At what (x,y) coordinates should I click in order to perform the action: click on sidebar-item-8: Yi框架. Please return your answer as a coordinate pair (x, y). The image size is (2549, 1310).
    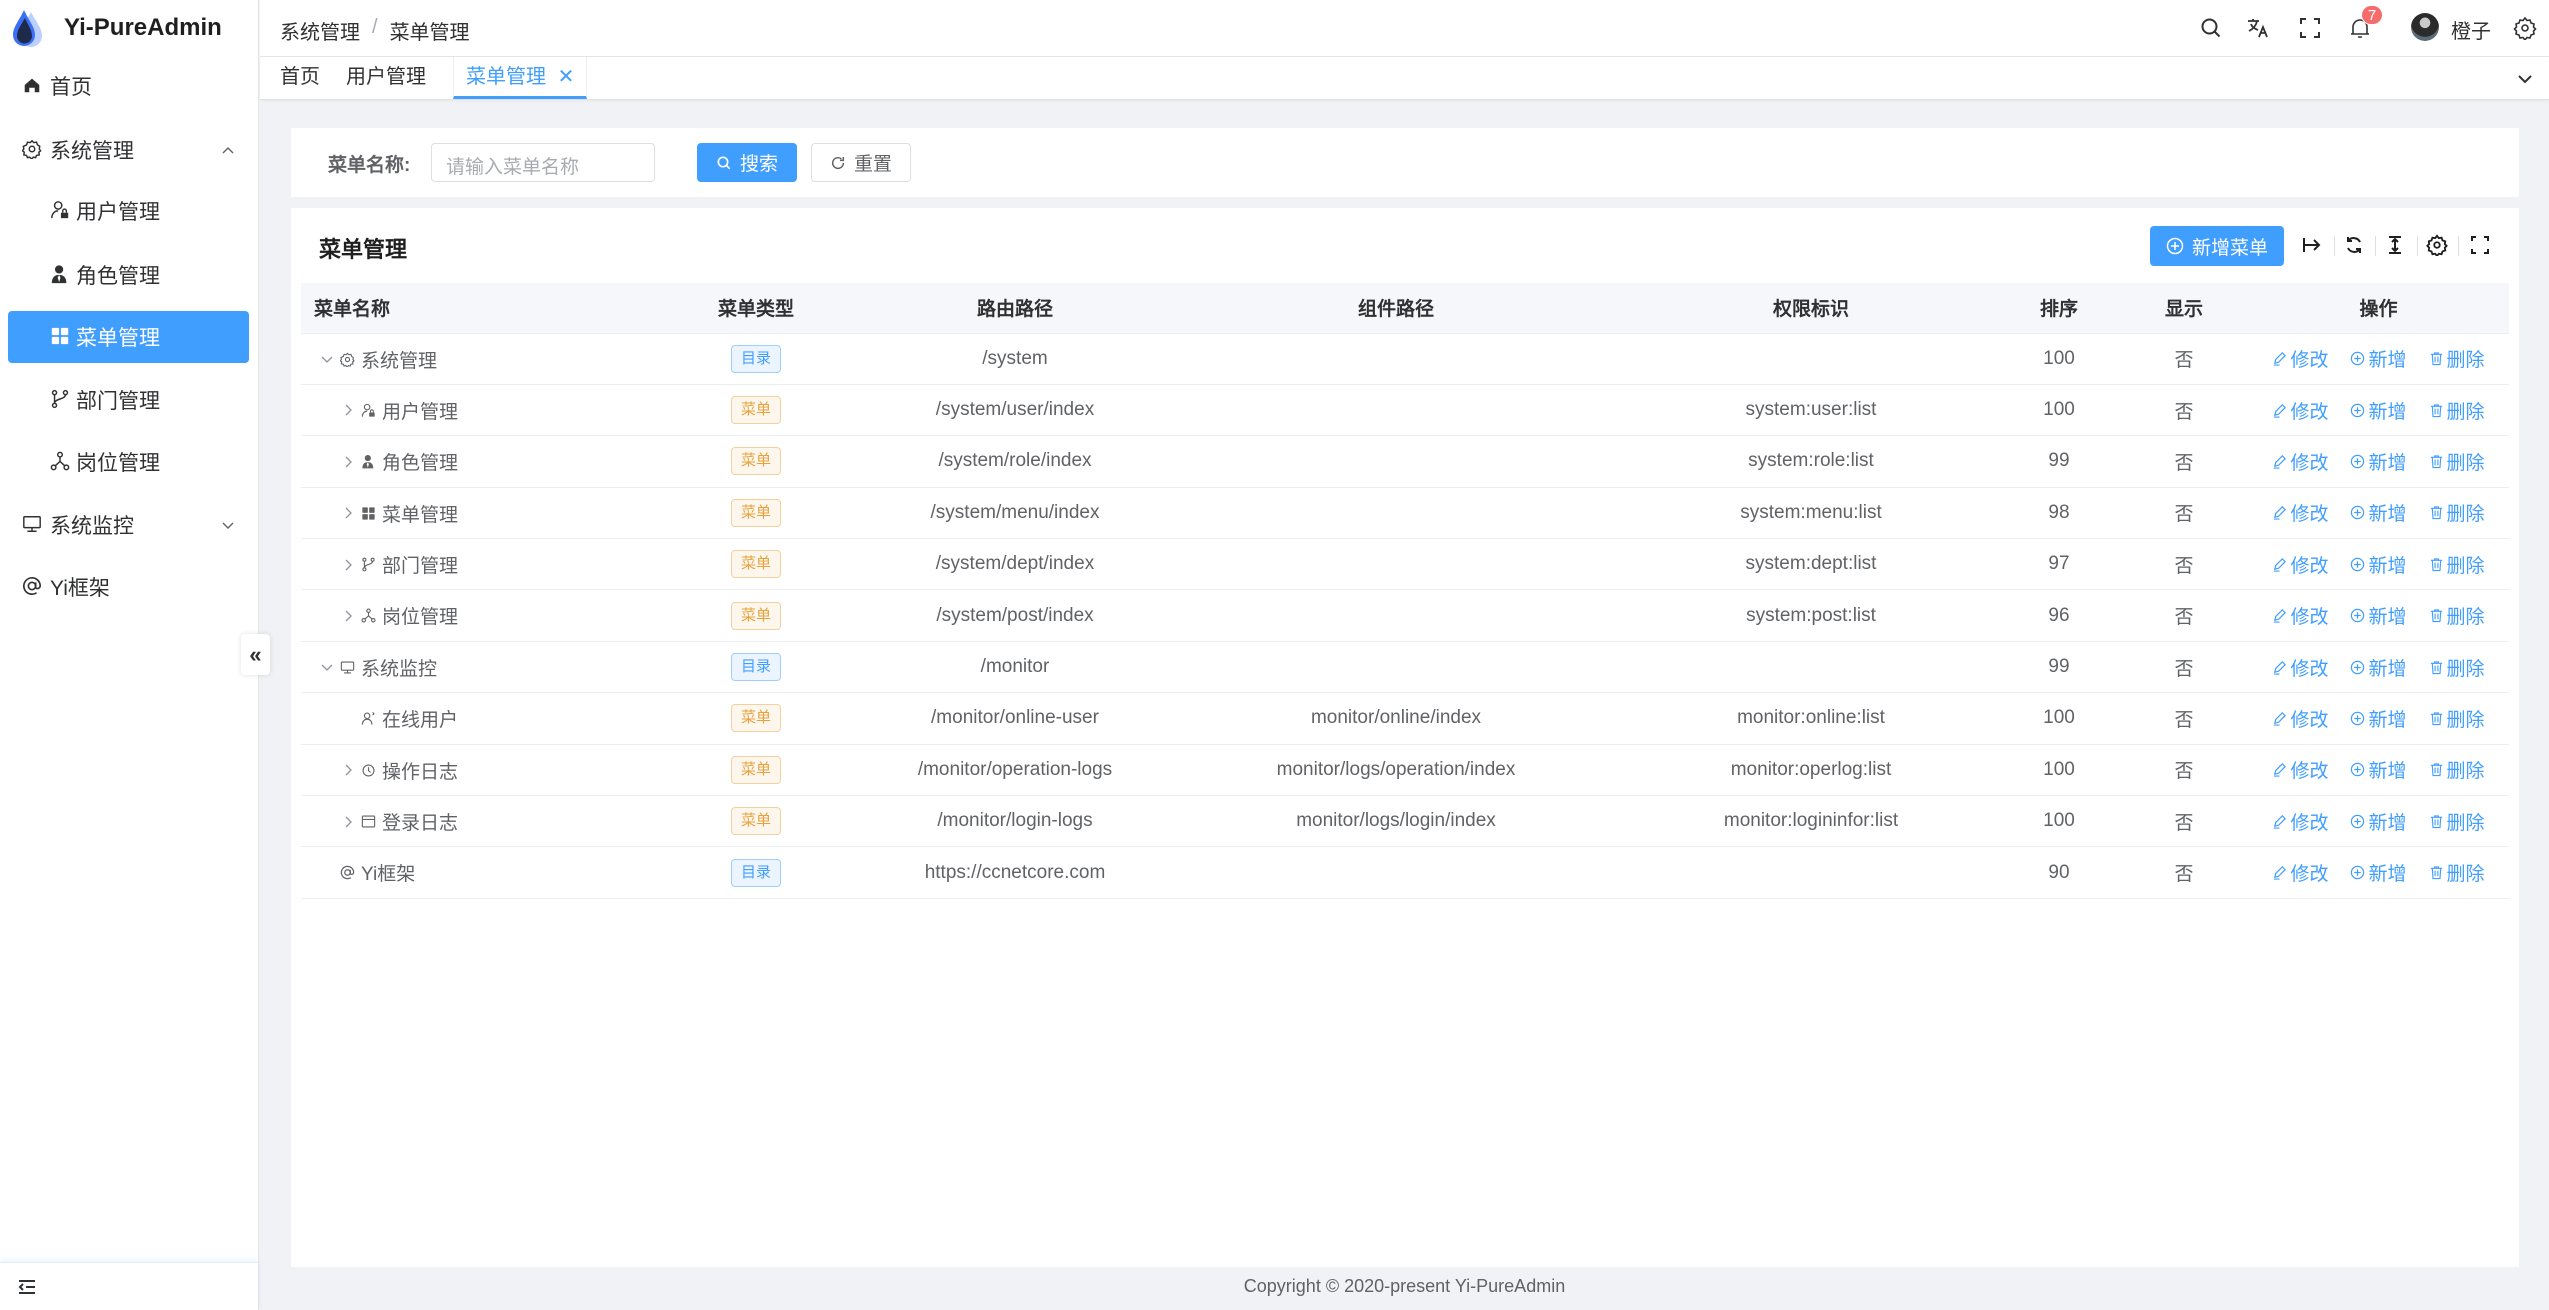
    Looking at the image, I should click on (128, 587).